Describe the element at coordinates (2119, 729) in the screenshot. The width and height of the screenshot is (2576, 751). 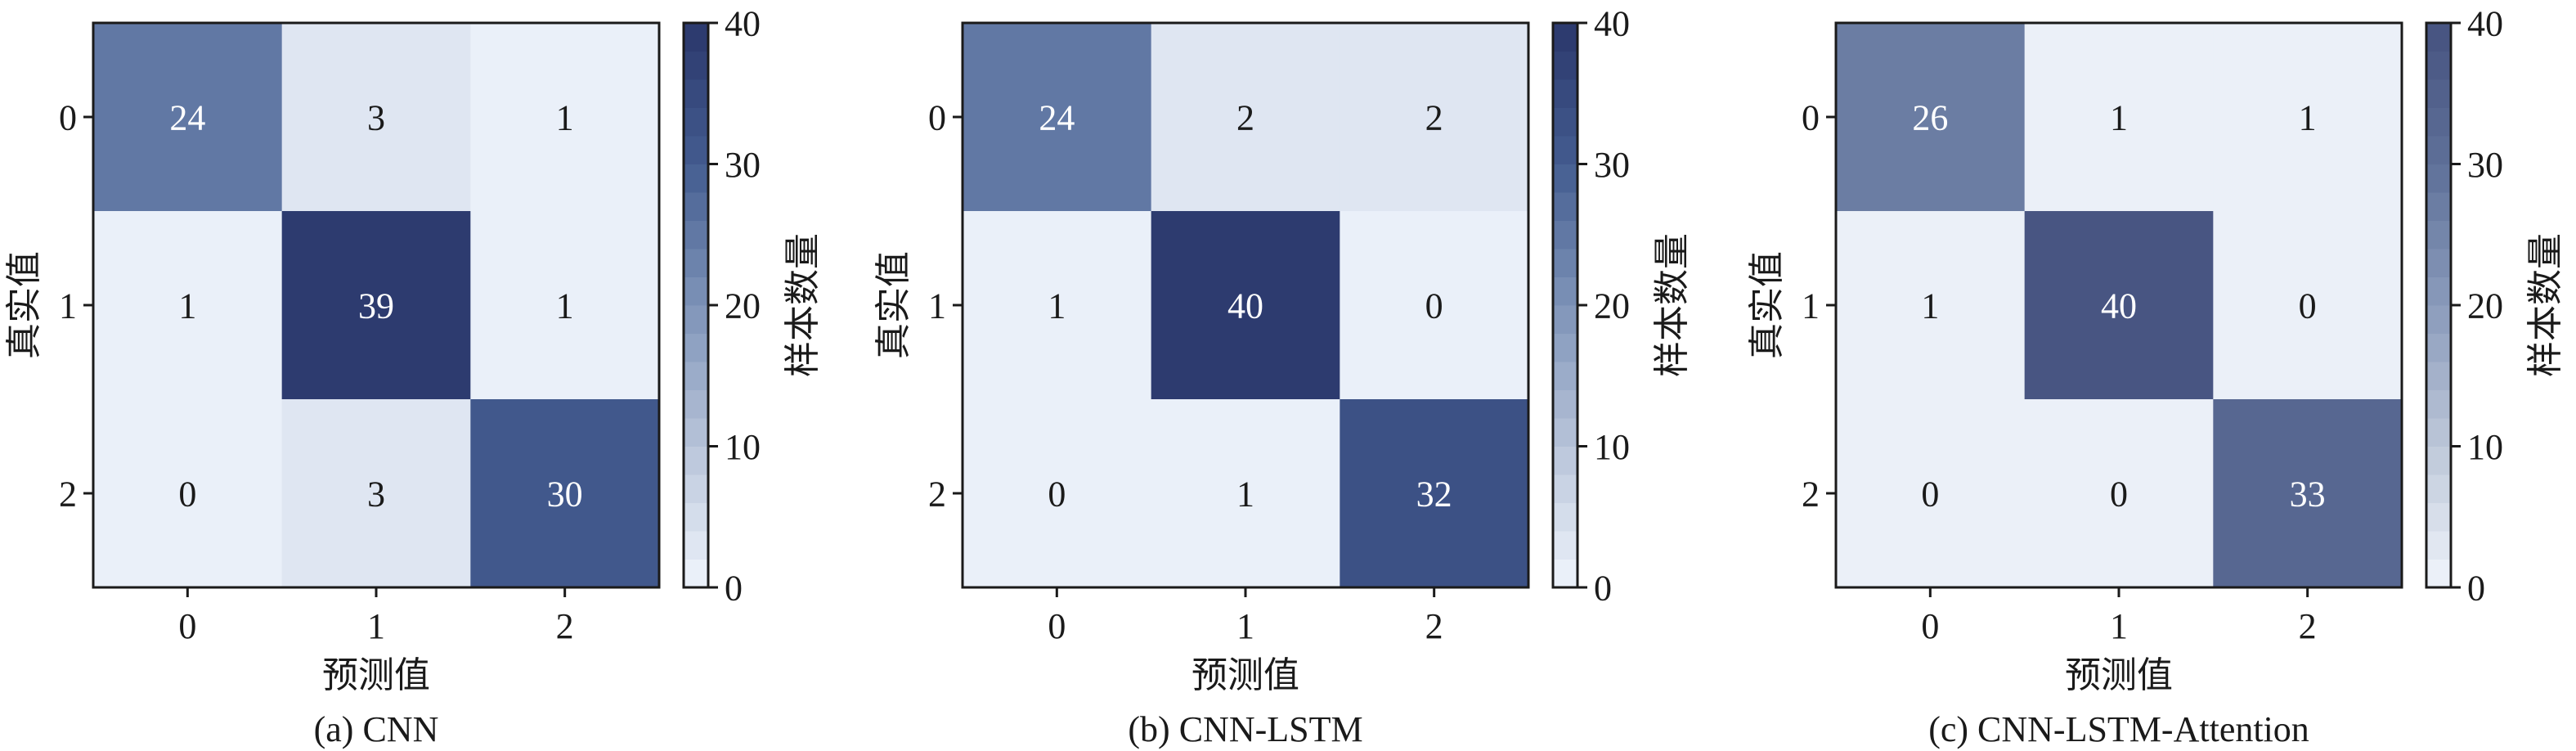
I see `panel-caption: (c) CNN-LSTM-Attention` at that location.